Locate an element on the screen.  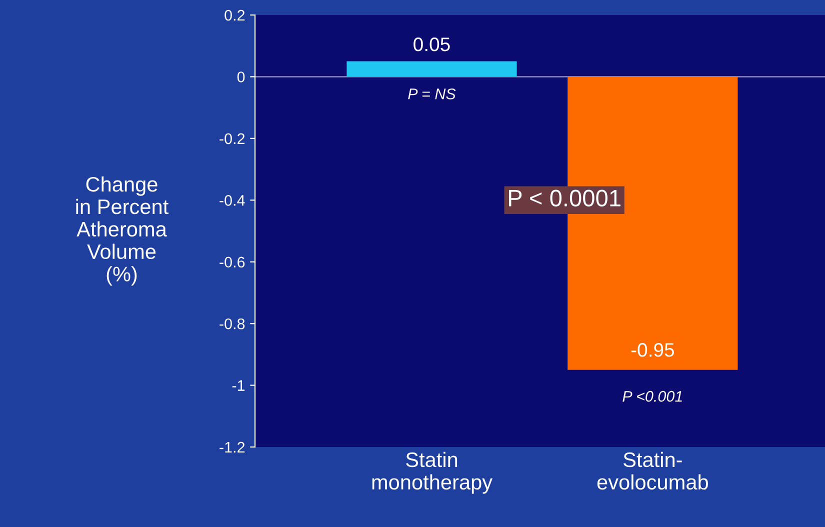
annotation: P < 0.0001 is located at coordinates (564, 198).